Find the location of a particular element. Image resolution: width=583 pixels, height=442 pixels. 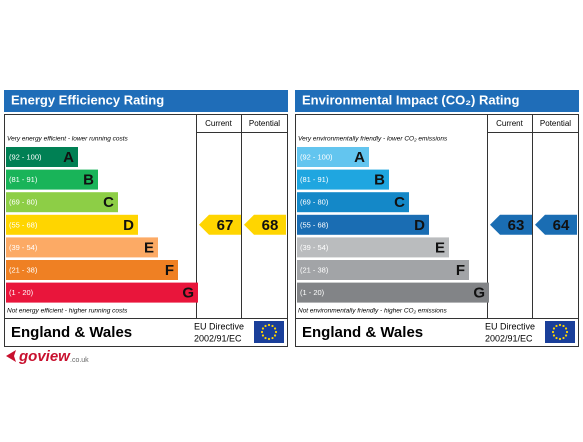

logo-brand: goview is located at coordinates (44, 356).